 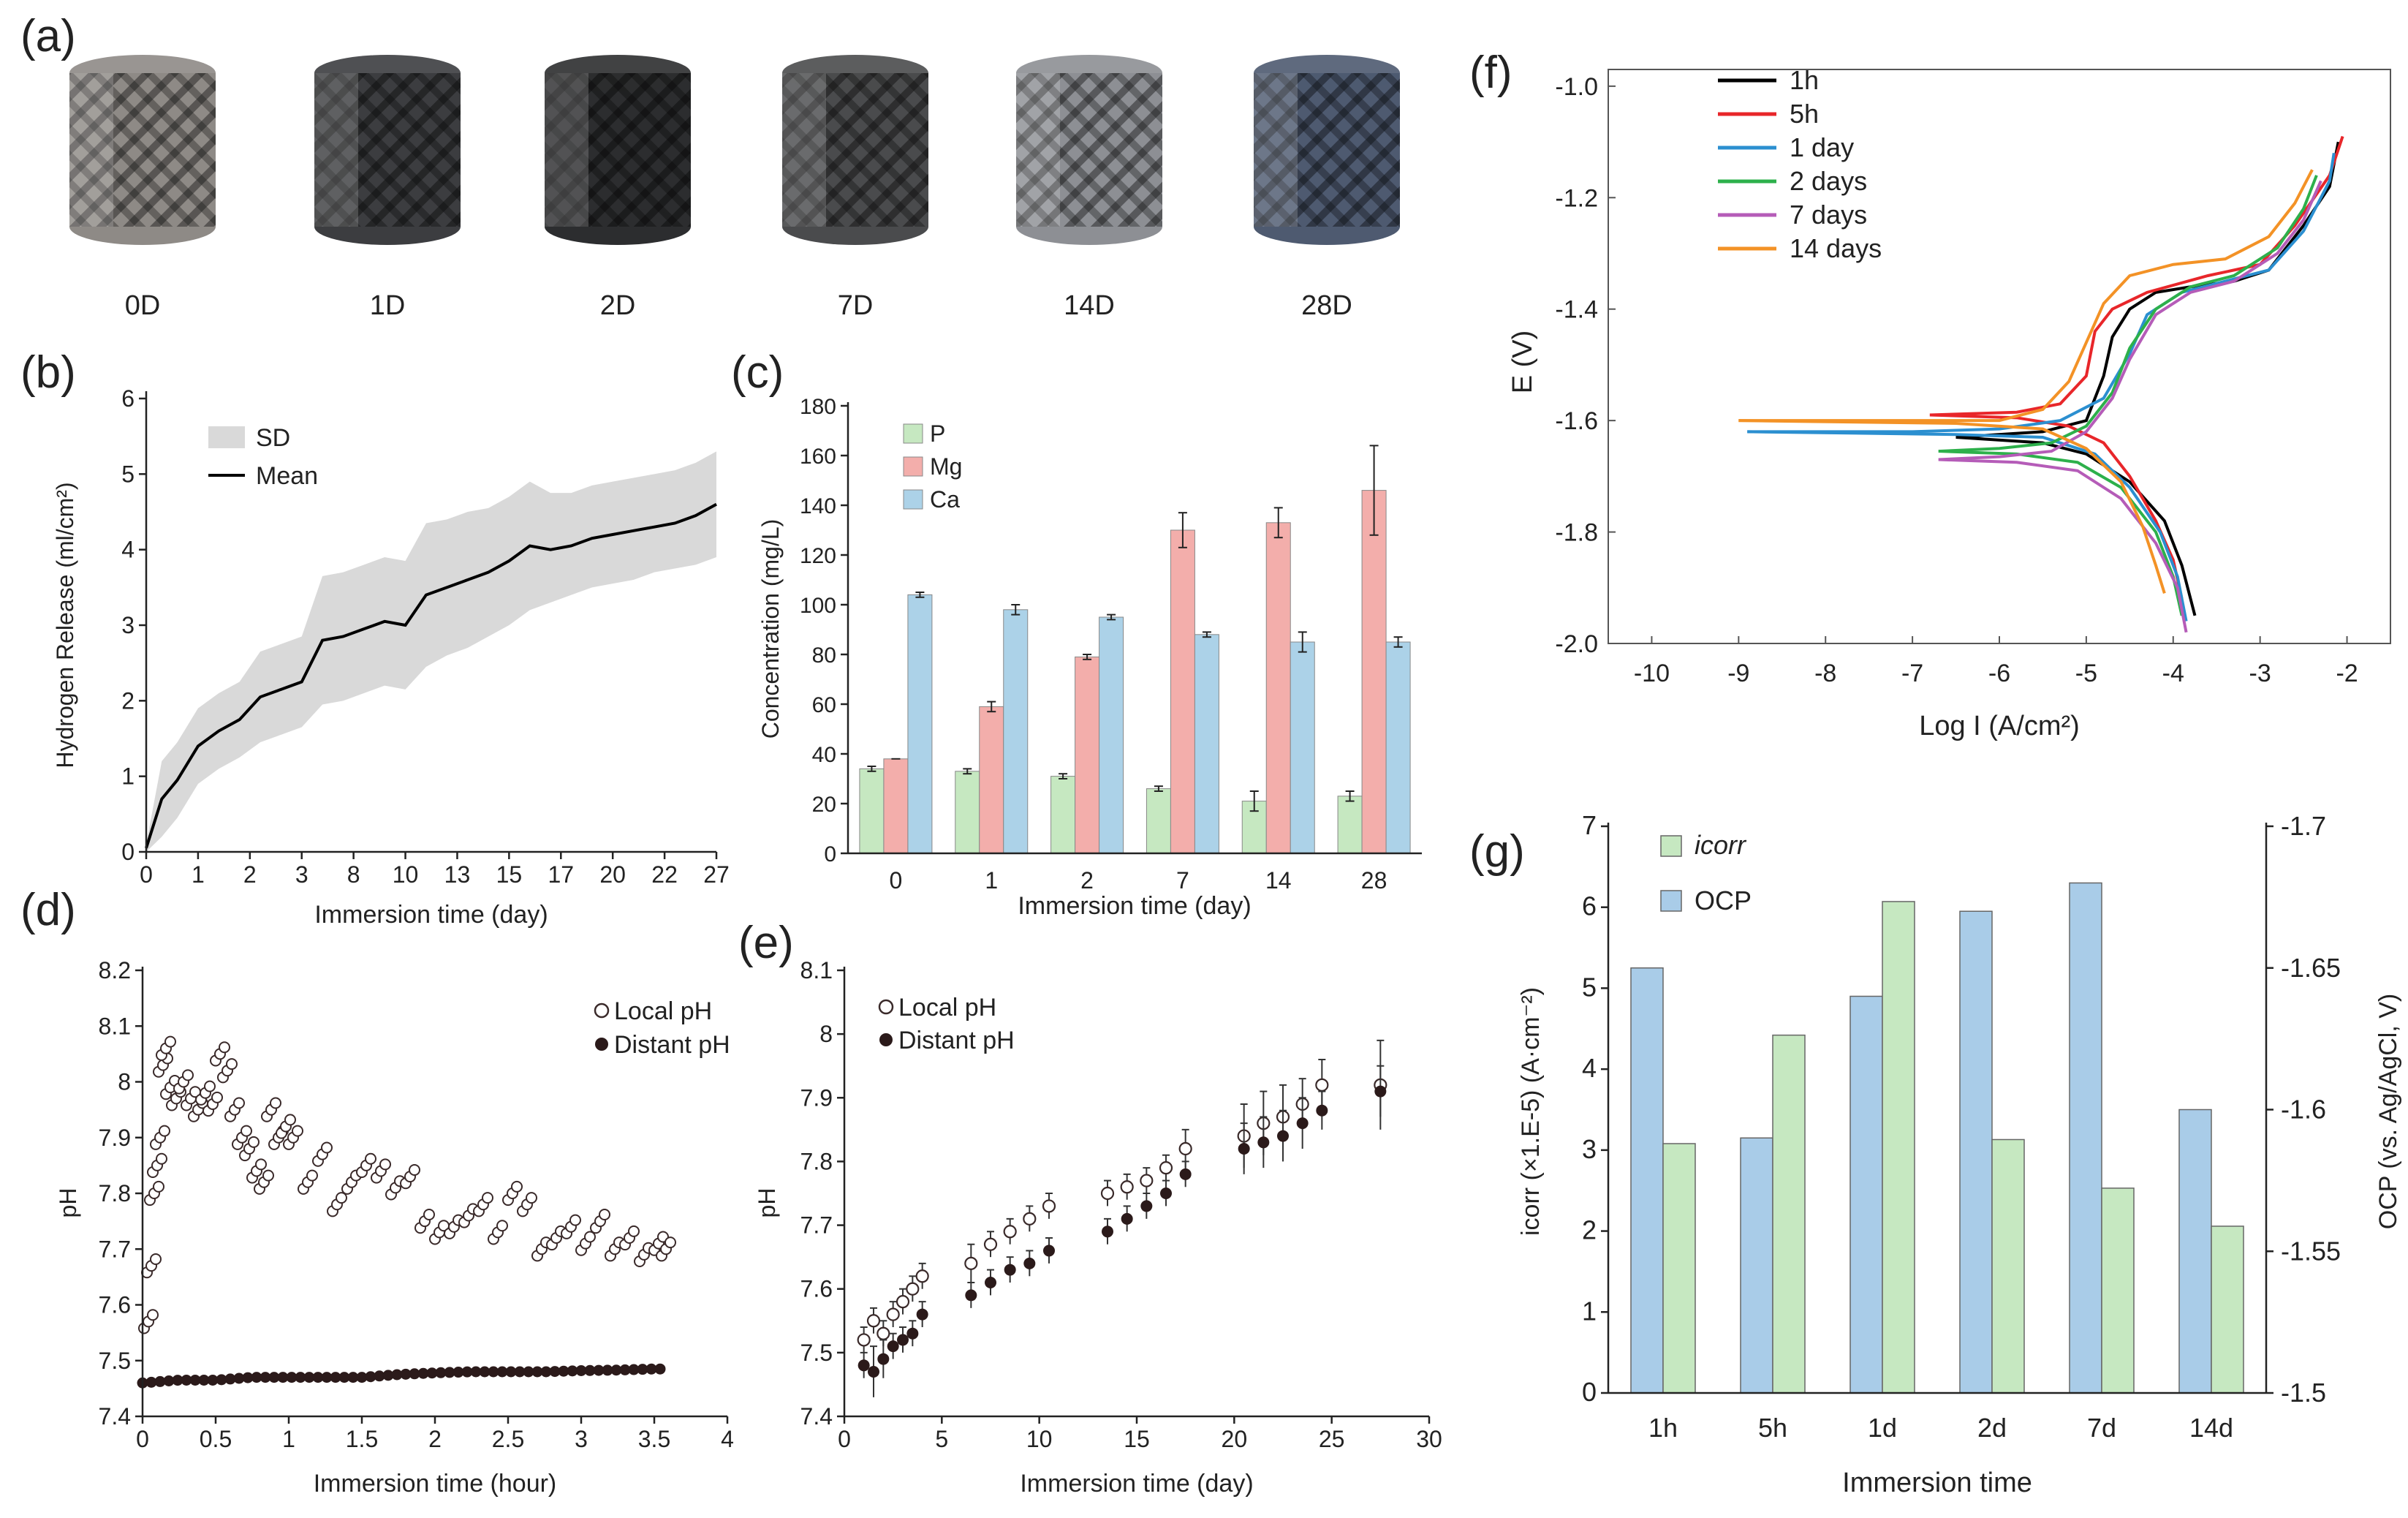 I want to click on y-tick-label: 0, so click(x=830, y=854).